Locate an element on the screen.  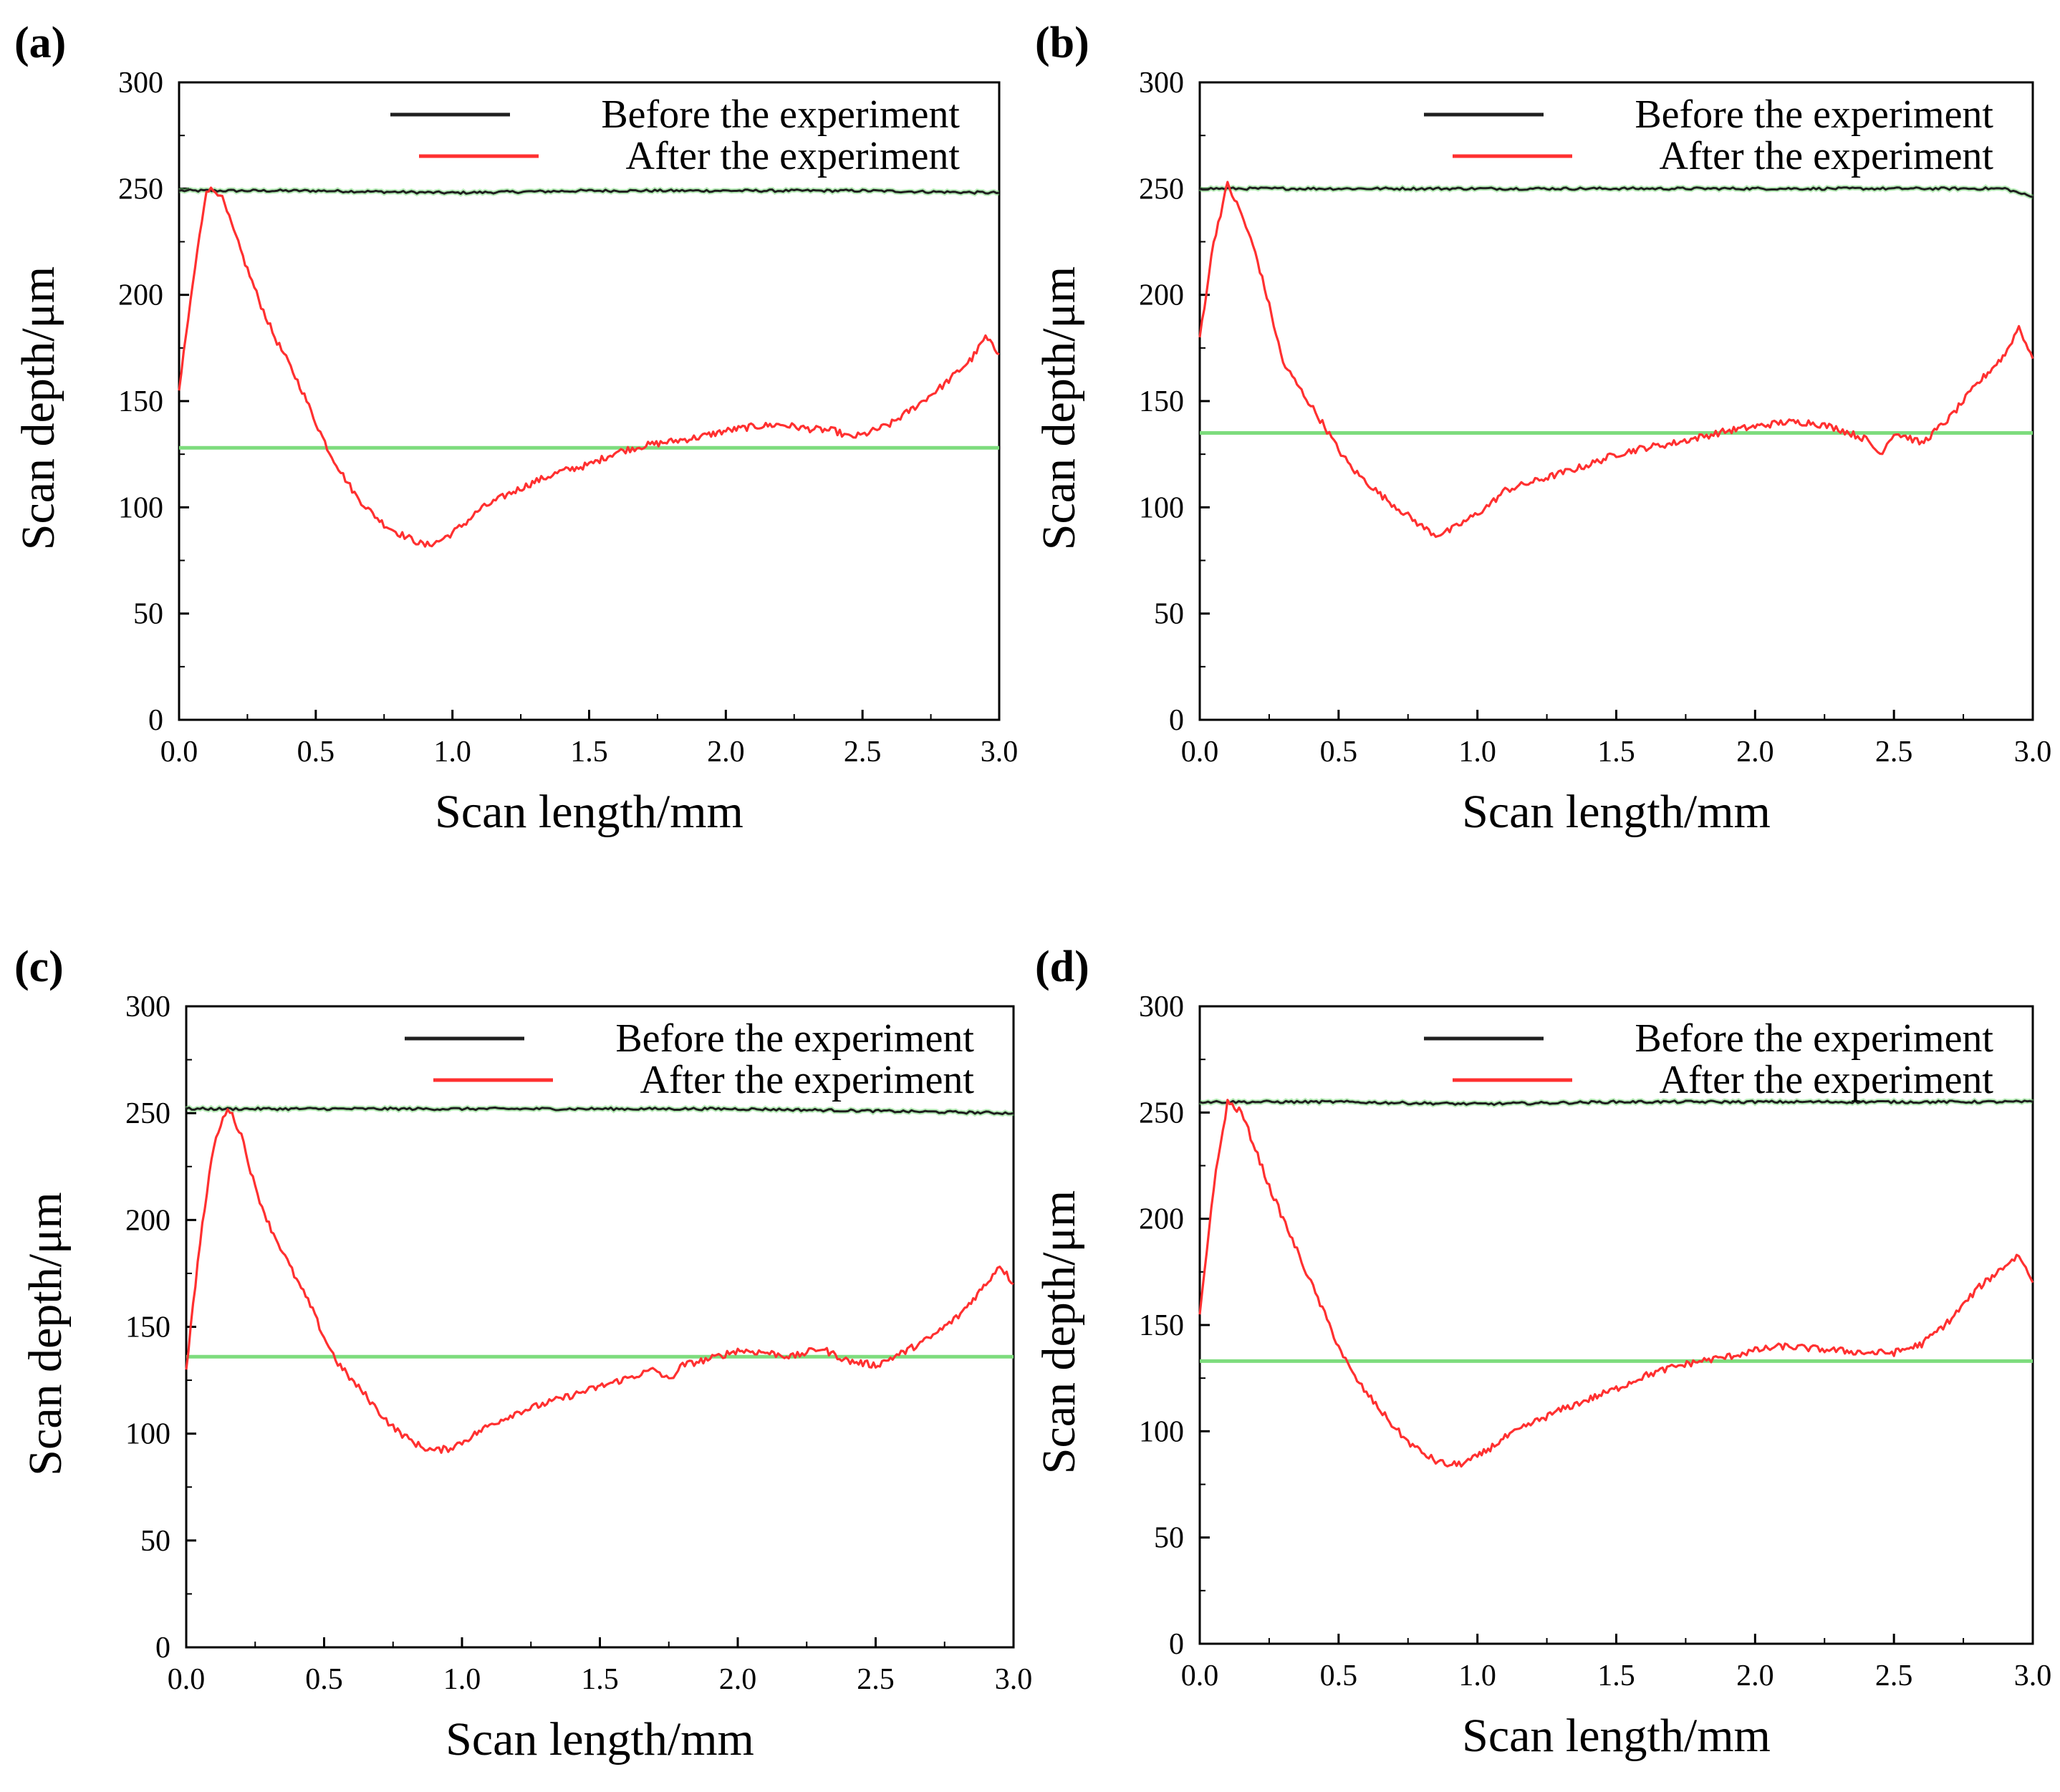
panel-label: (b) is located at coordinates (1062, 43).